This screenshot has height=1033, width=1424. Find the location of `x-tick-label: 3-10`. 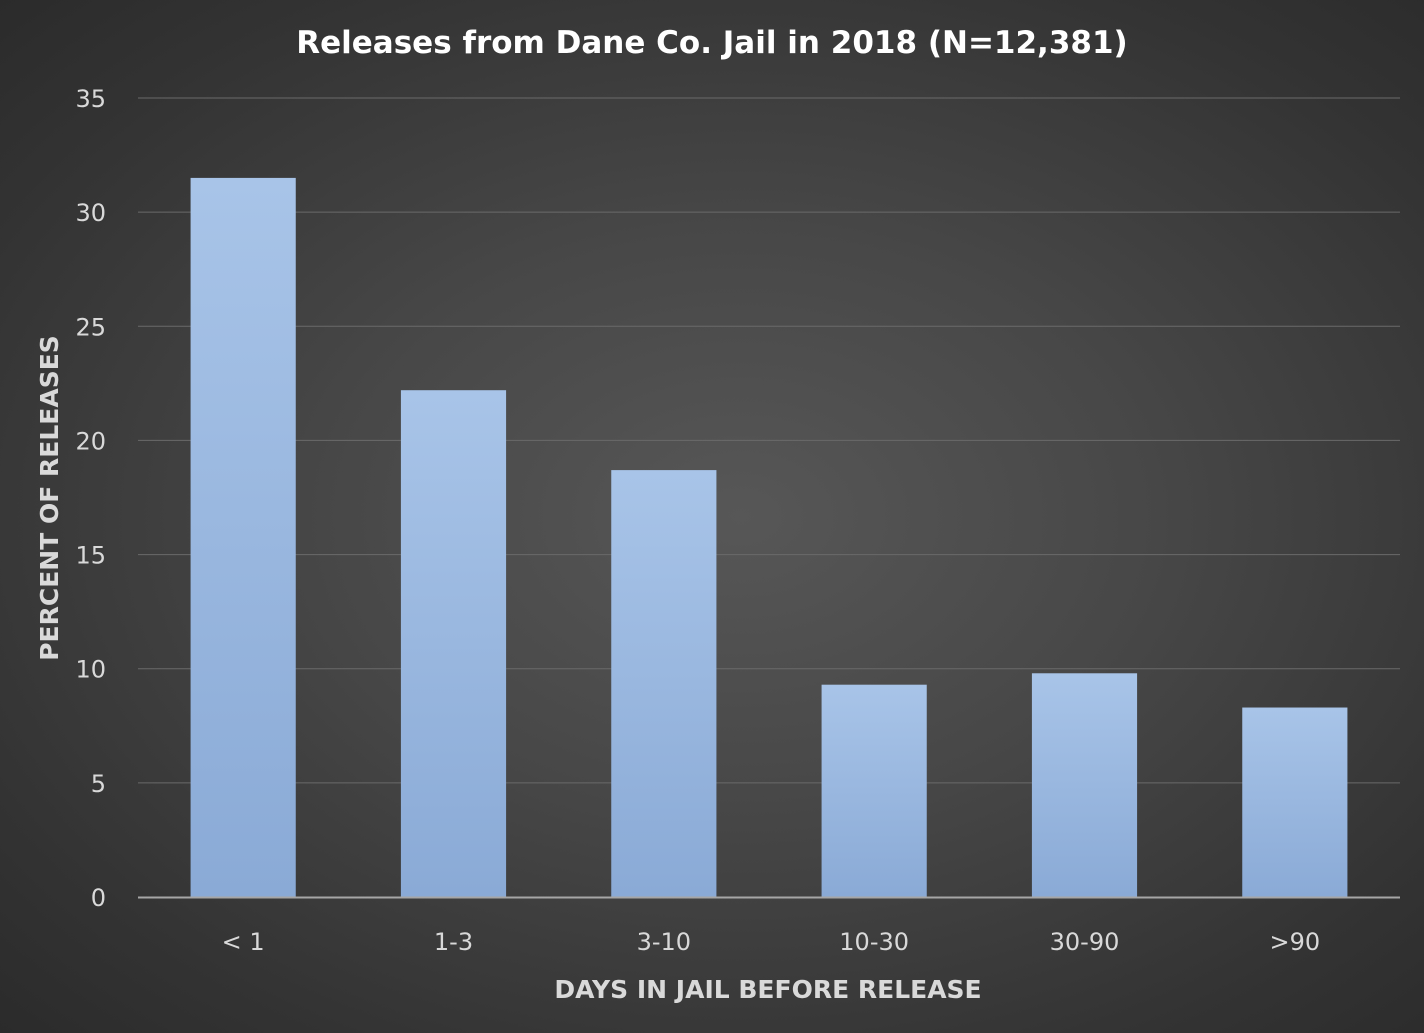

x-tick-label: 3-10 is located at coordinates (664, 942).